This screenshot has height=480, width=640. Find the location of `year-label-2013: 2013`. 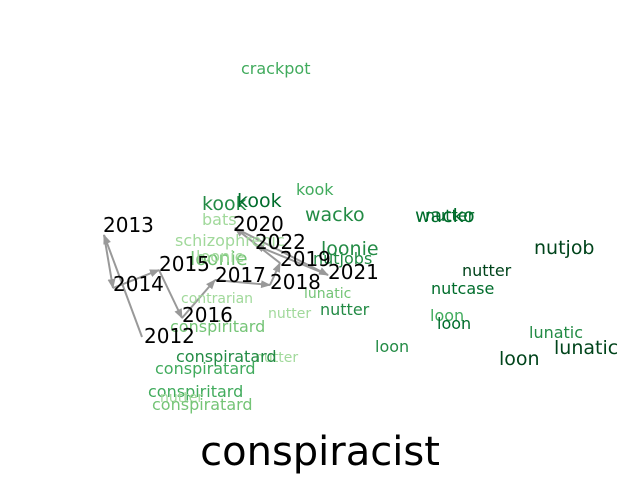

year-label-2013: 2013 is located at coordinates (128, 225).